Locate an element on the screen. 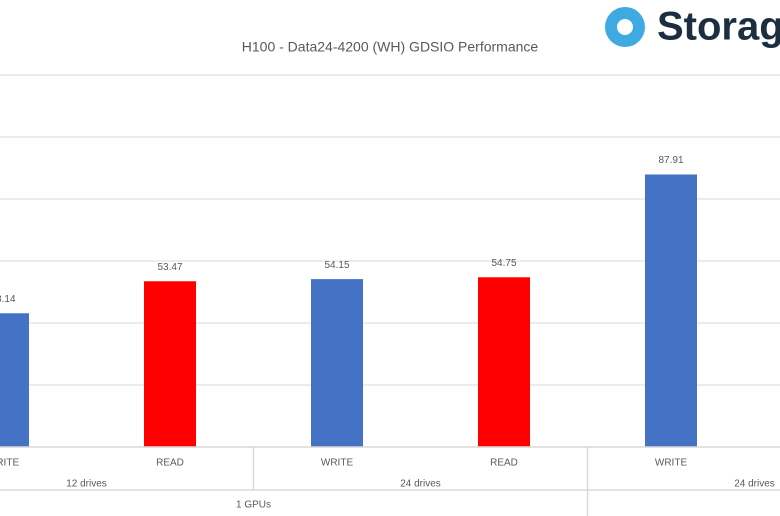 The height and width of the screenshot is (516, 780). value-label: 53.47 is located at coordinates (169, 267).